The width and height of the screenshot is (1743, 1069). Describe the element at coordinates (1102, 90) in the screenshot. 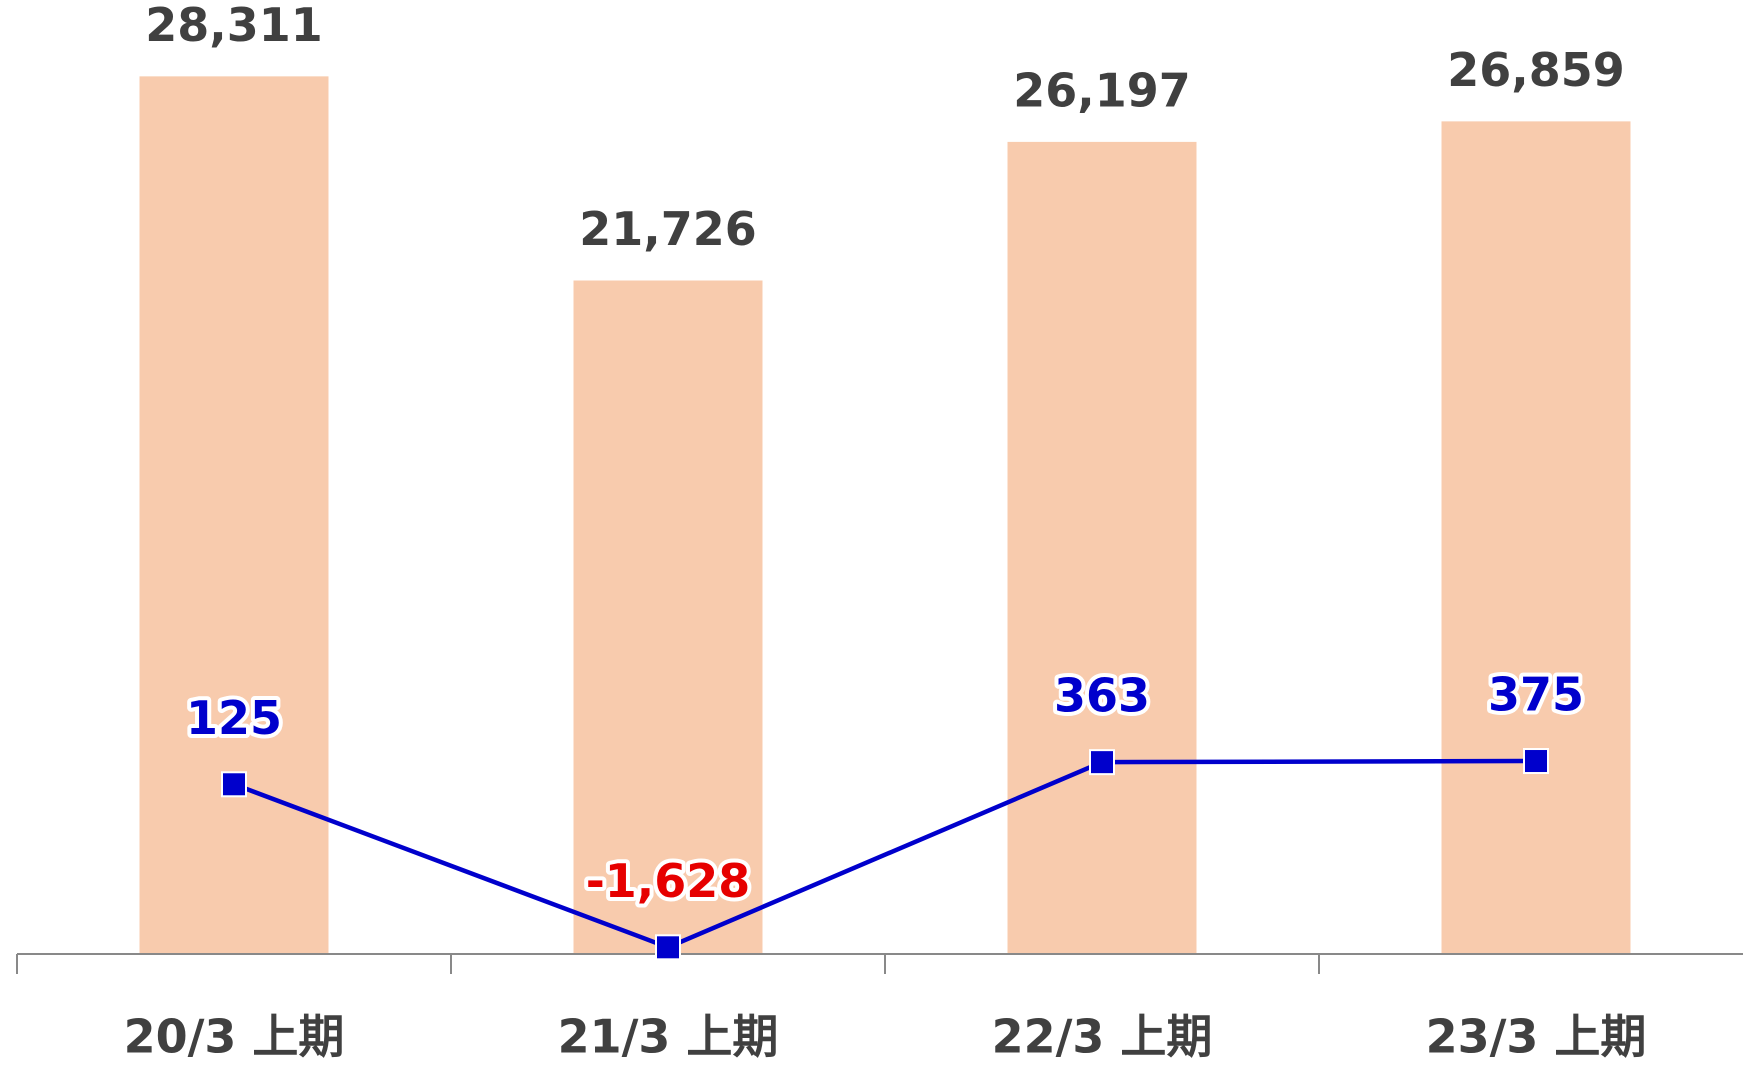

I see `bar-value-label: 26,197` at that location.